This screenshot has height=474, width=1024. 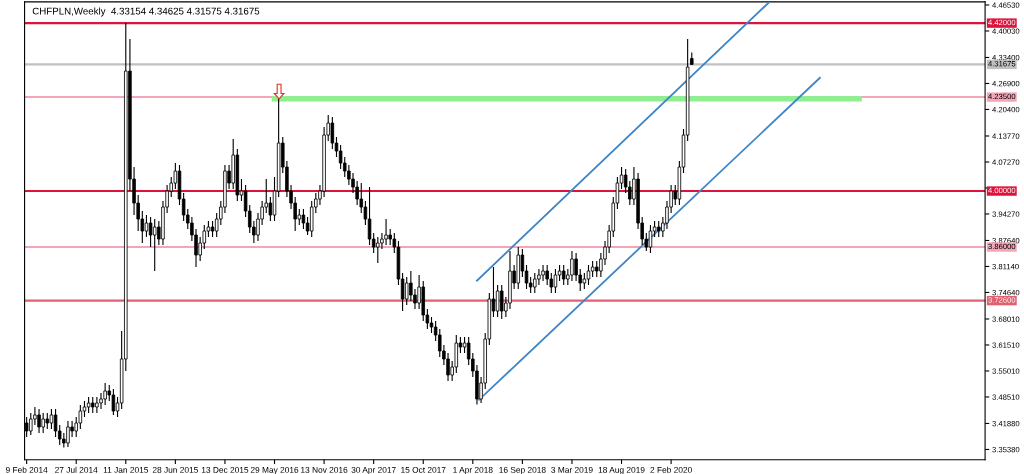 I want to click on x-tick-label: 3 Mar 2019, so click(x=572, y=469).